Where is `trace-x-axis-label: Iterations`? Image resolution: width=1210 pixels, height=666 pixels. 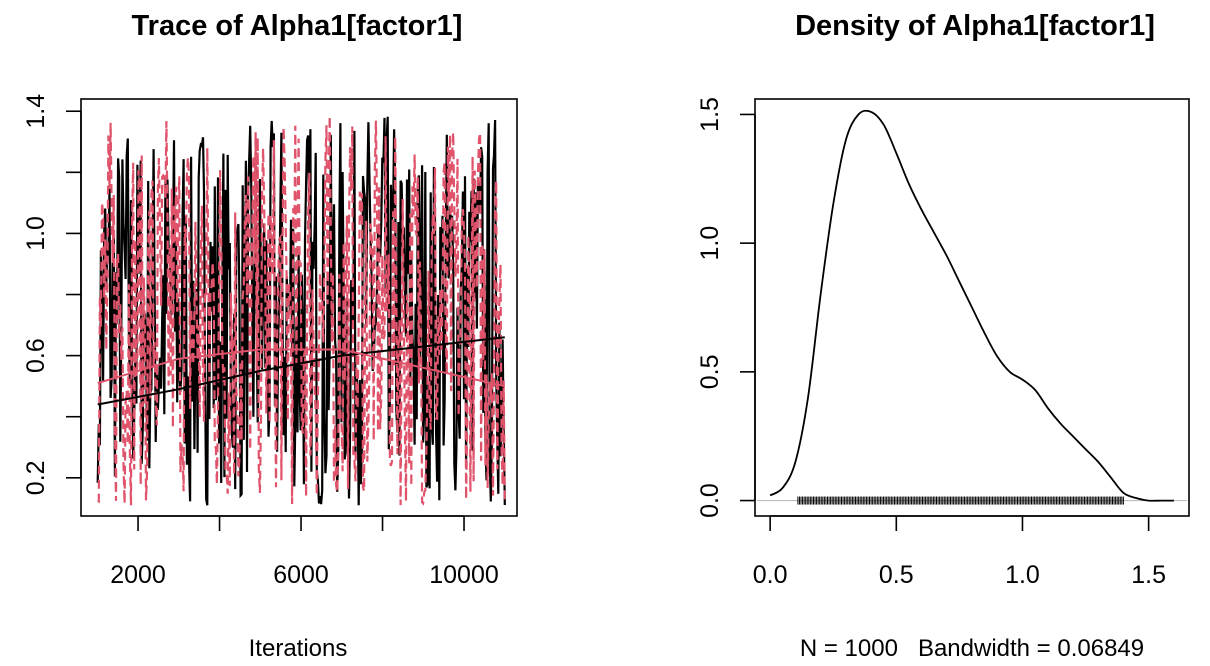 trace-x-axis-label: Iterations is located at coordinates (298, 648).